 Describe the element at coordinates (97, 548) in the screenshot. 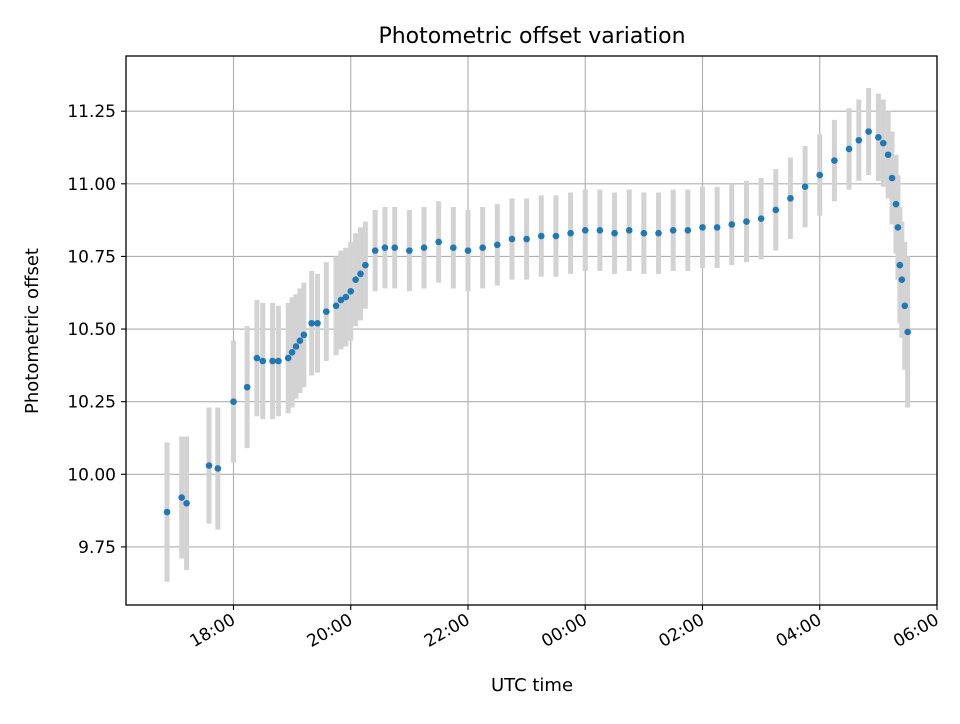

I see `y-tick-label: 9.75` at that location.